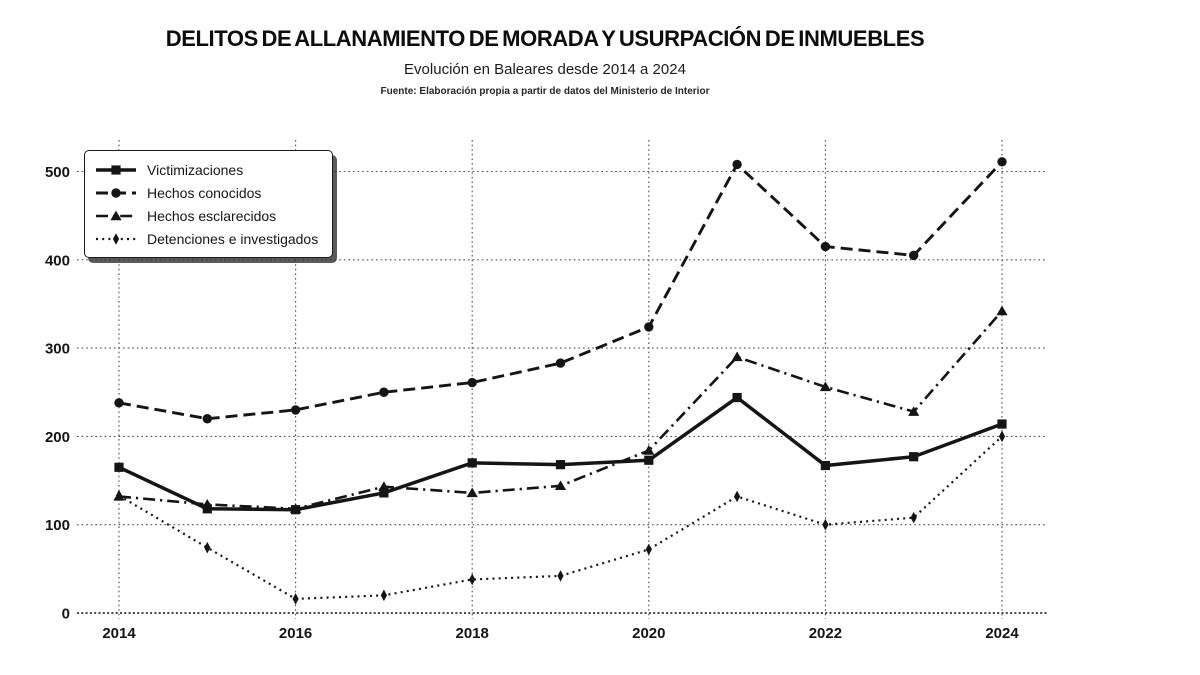  Describe the element at coordinates (212, 215) in the screenshot. I see `legend-label: Hechos esclarecidos` at that location.